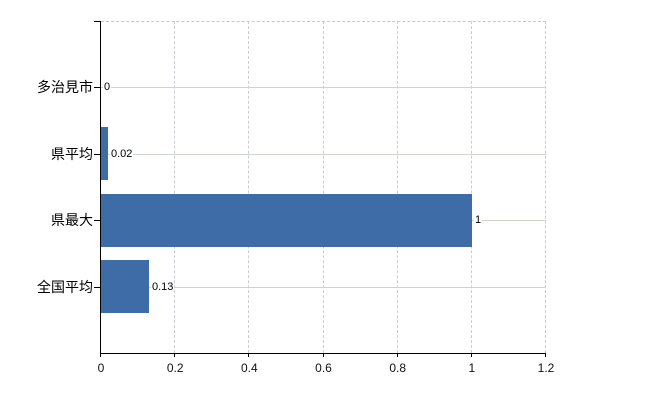  What do you see at coordinates (163, 287) in the screenshot?
I see `value-label: 0.13` at bounding box center [163, 287].